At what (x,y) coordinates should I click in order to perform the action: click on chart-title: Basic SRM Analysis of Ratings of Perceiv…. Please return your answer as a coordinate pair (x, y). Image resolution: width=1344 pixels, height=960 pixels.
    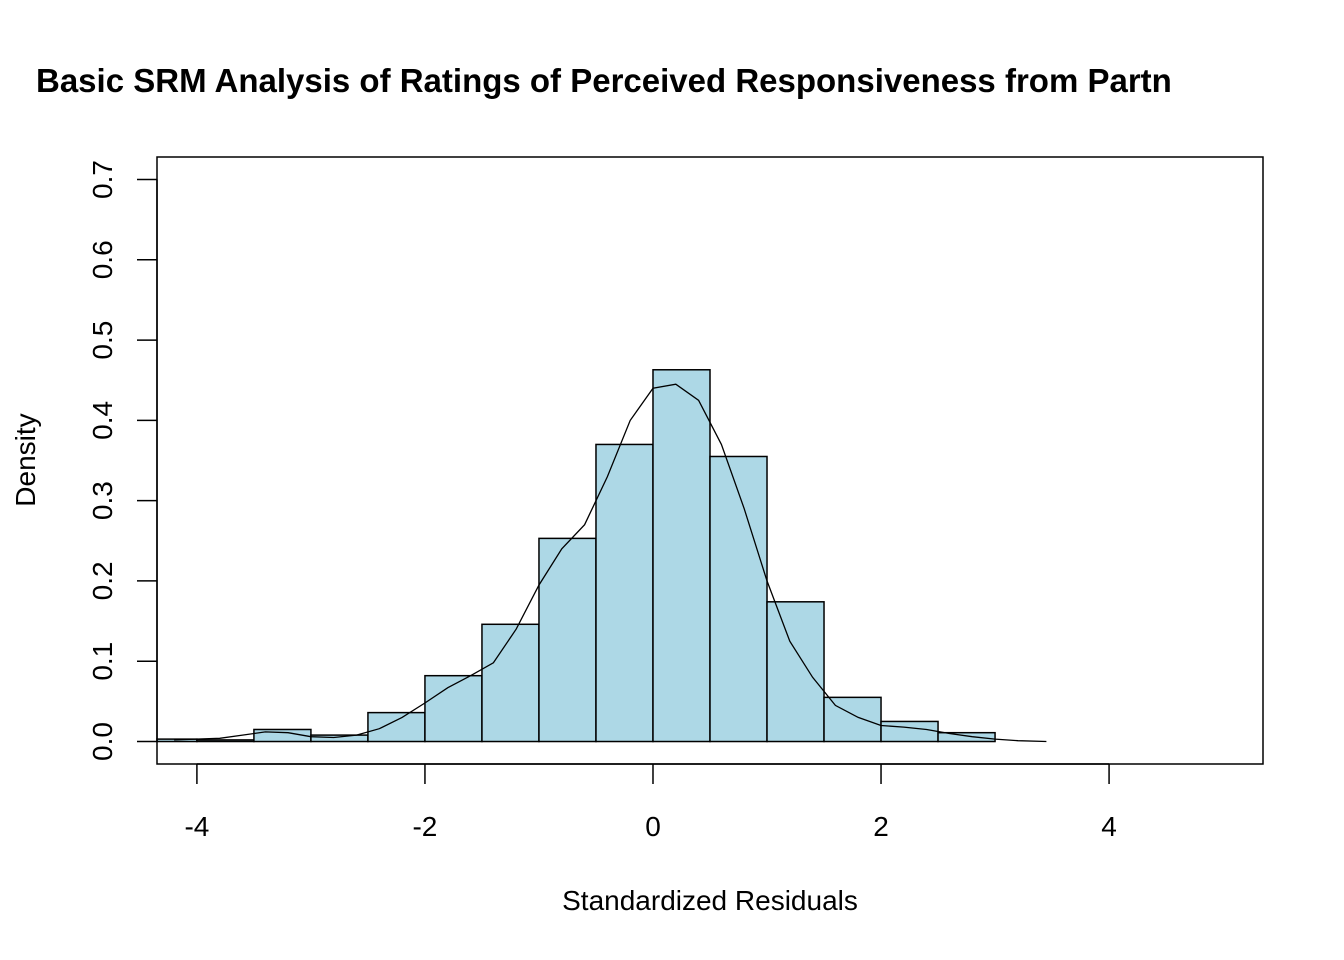
    Looking at the image, I should click on (604, 80).